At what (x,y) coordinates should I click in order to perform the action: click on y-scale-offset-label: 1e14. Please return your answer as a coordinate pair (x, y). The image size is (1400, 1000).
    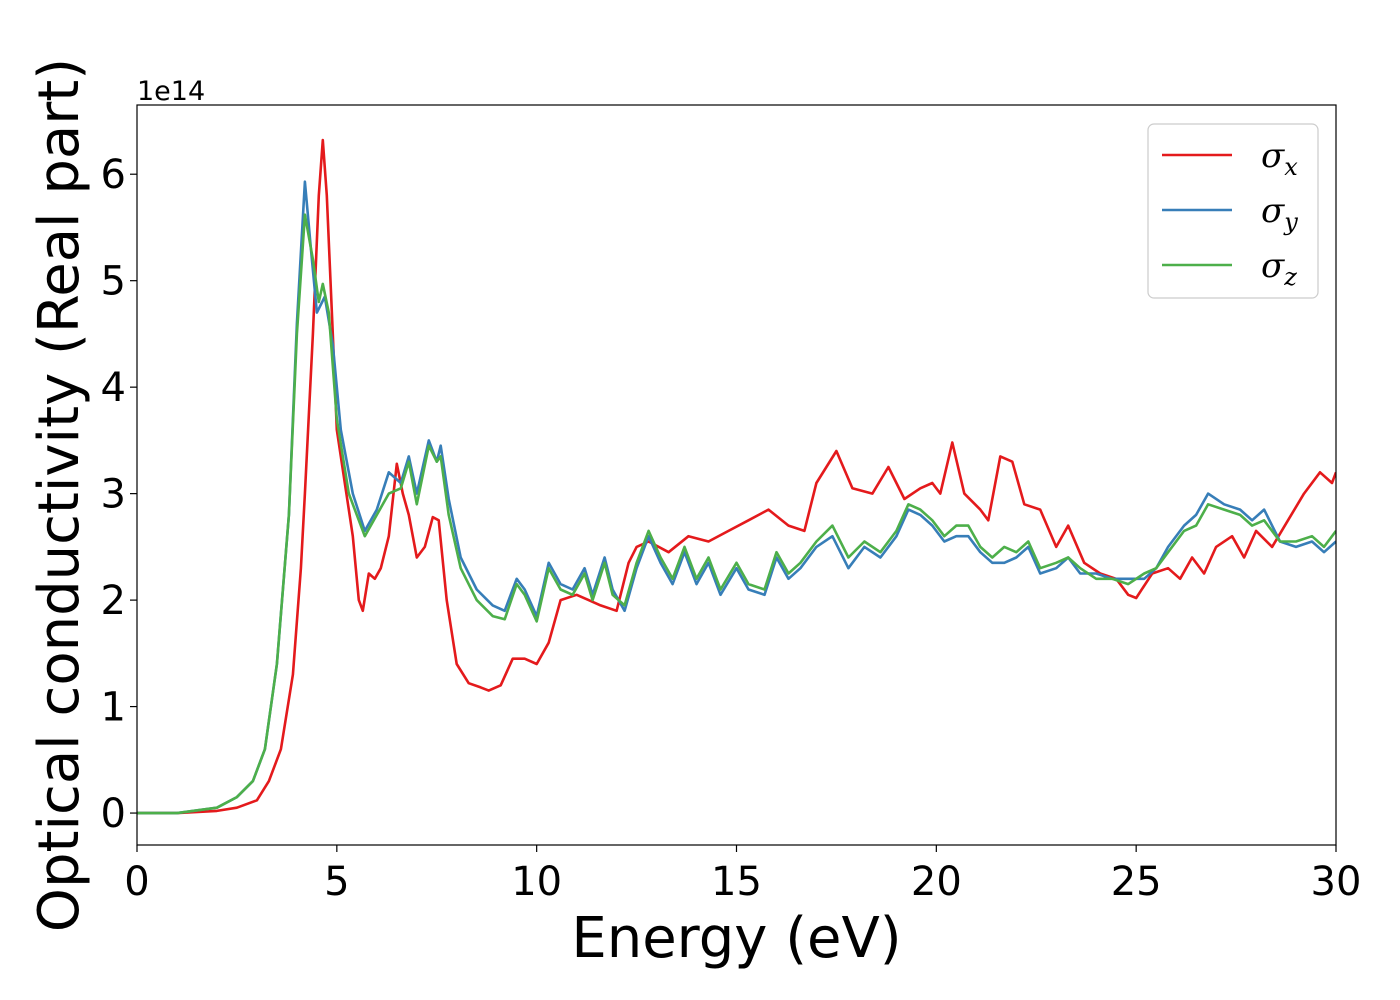
    Looking at the image, I should click on (171, 91).